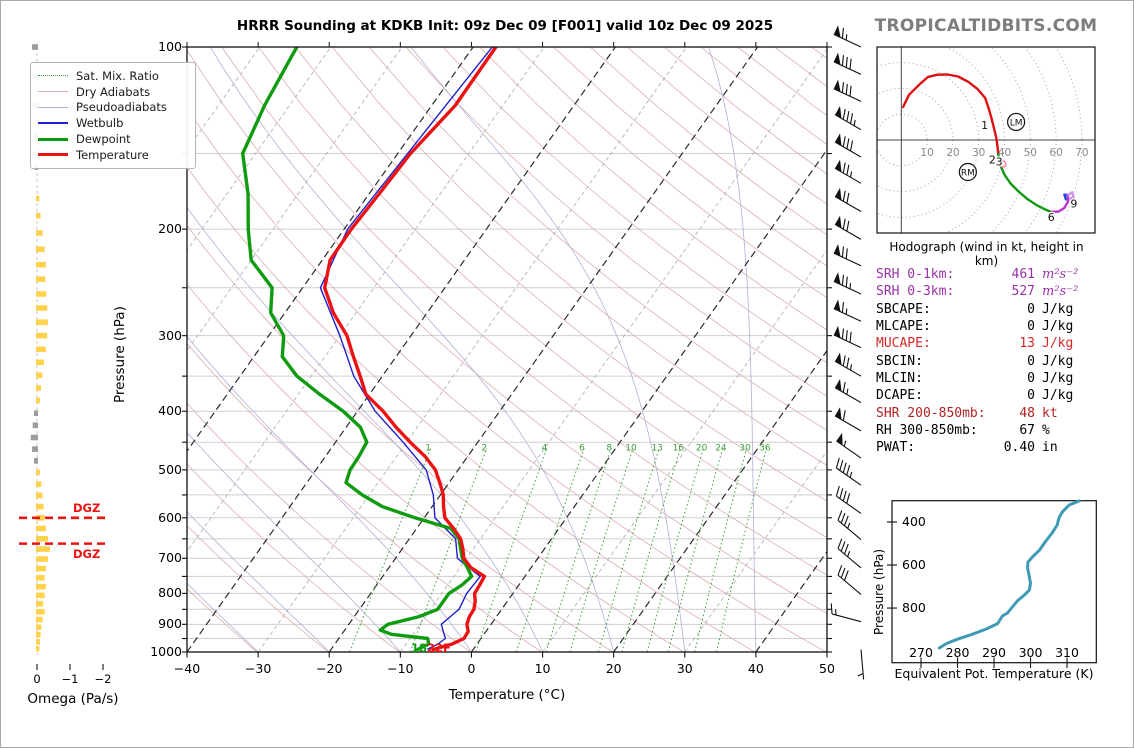 This screenshot has width=1134, height=748. What do you see at coordinates (899, 396) in the screenshot?
I see `stat-label: DCAPE:` at bounding box center [899, 396].